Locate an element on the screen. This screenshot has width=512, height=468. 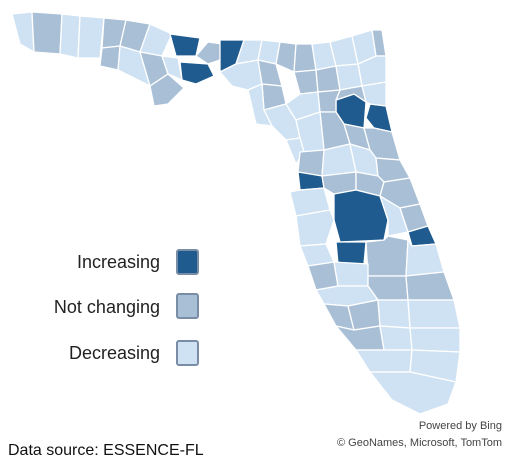
legend-label-decreasing: Decreasing is located at coordinates (114, 353).